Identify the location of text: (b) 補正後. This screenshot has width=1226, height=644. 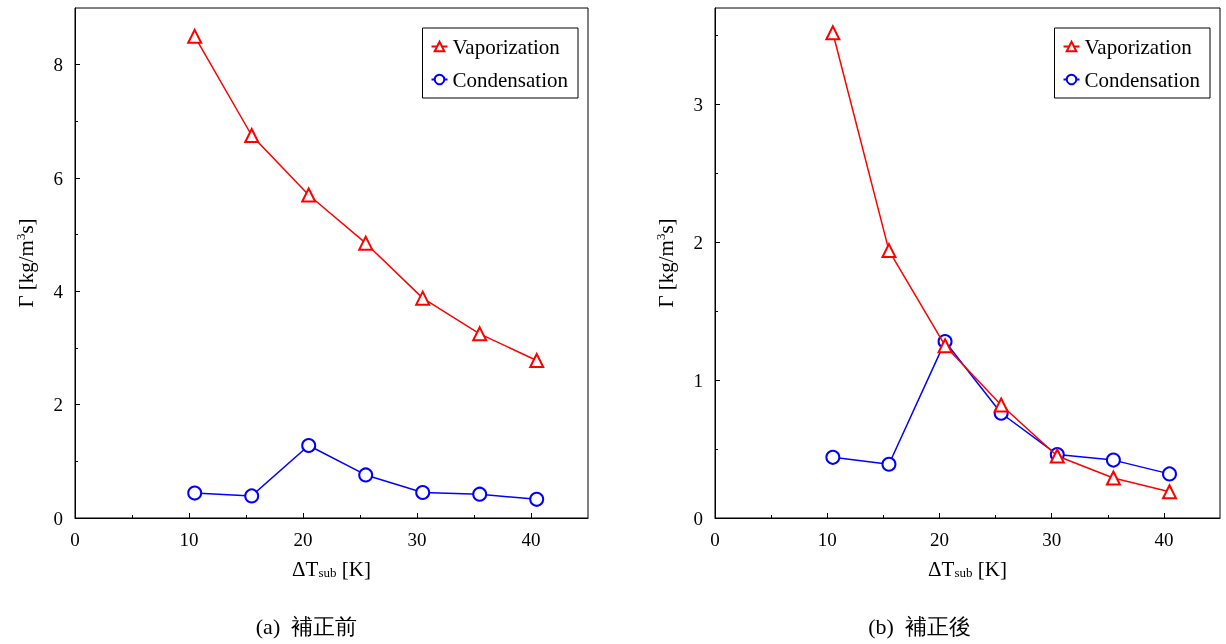
(919, 626).